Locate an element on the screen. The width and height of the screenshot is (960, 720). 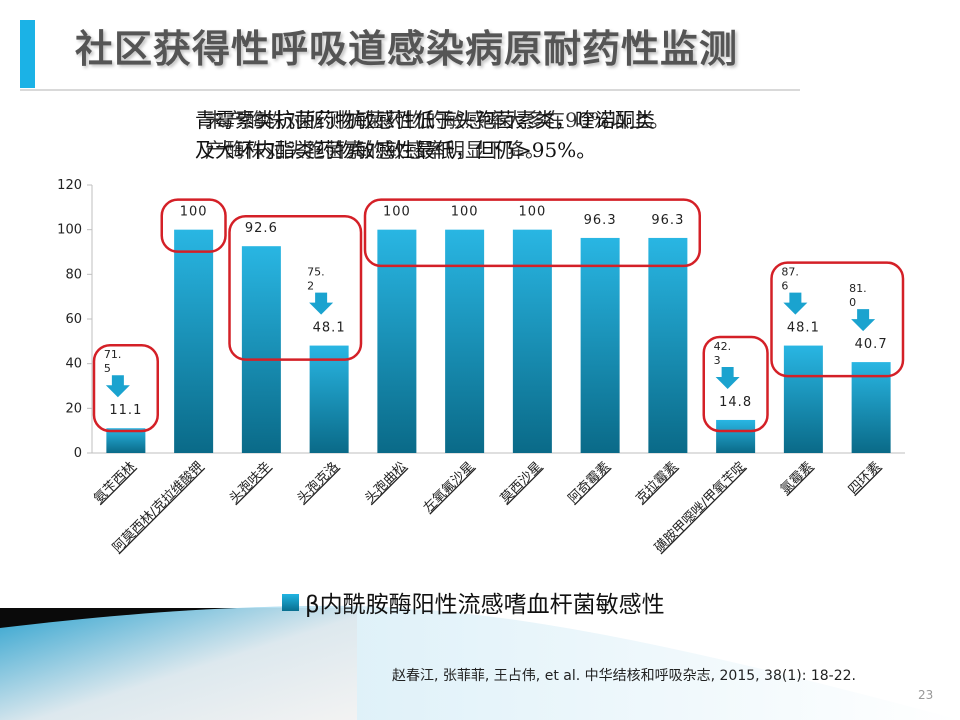
comparison-value-label: 0 is located at coordinates (852, 302).